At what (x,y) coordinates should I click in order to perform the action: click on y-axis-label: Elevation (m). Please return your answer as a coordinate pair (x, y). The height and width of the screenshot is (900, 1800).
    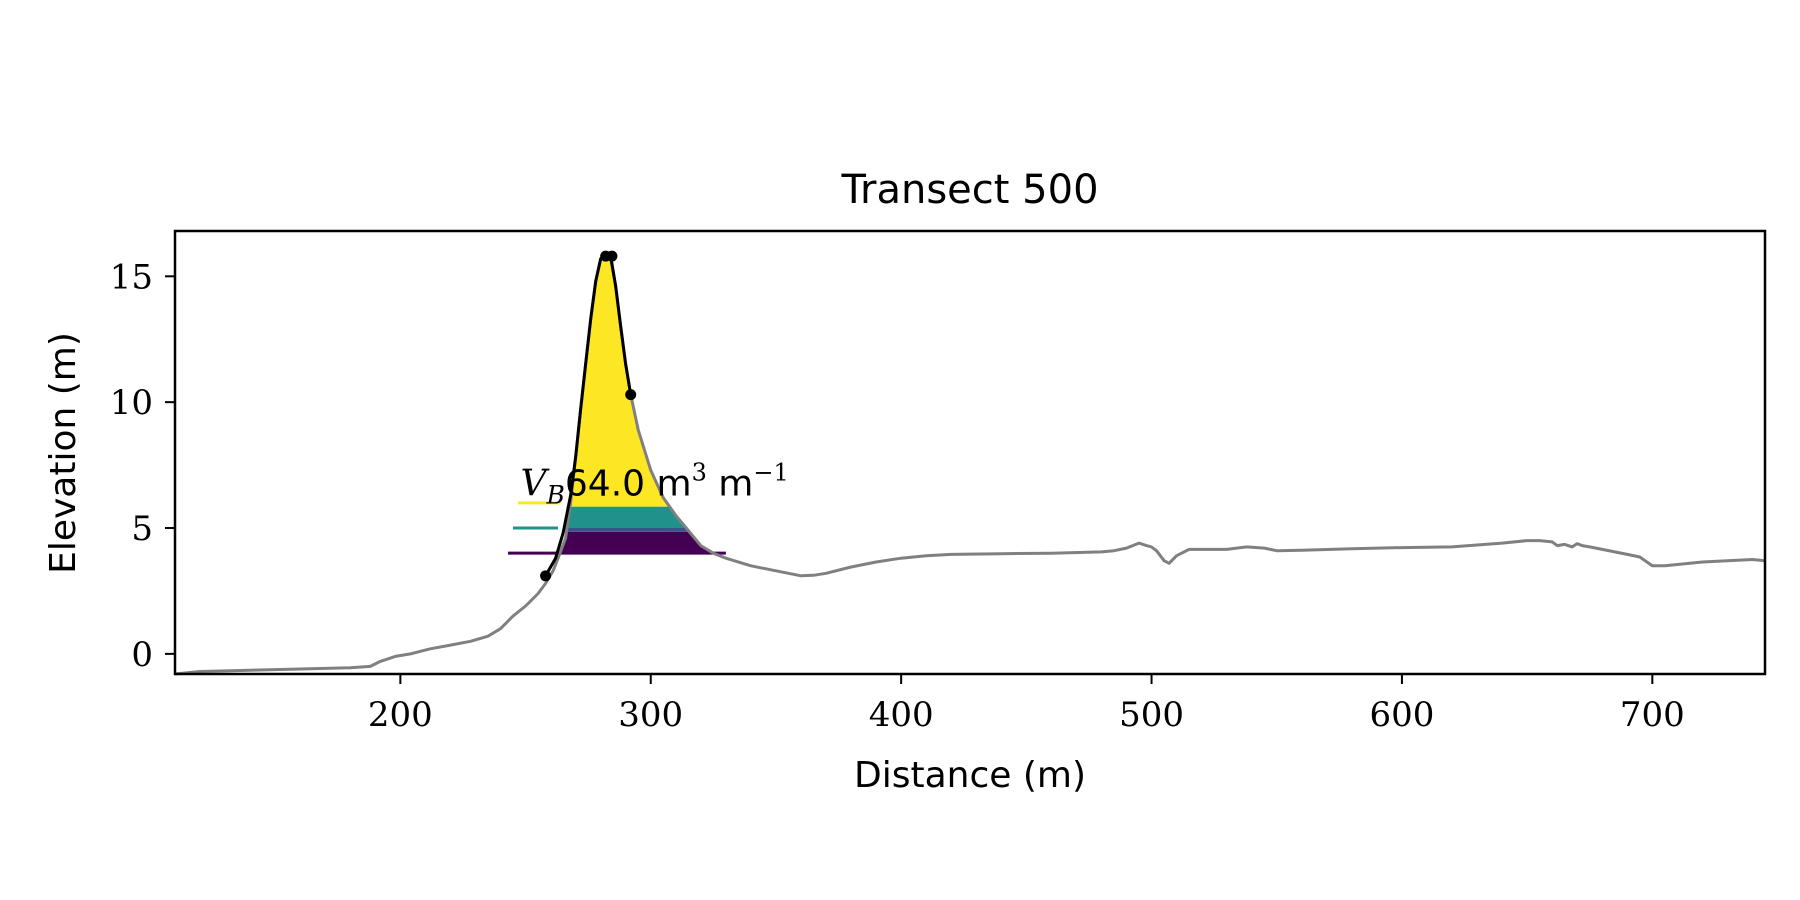
    Looking at the image, I should click on (63, 453).